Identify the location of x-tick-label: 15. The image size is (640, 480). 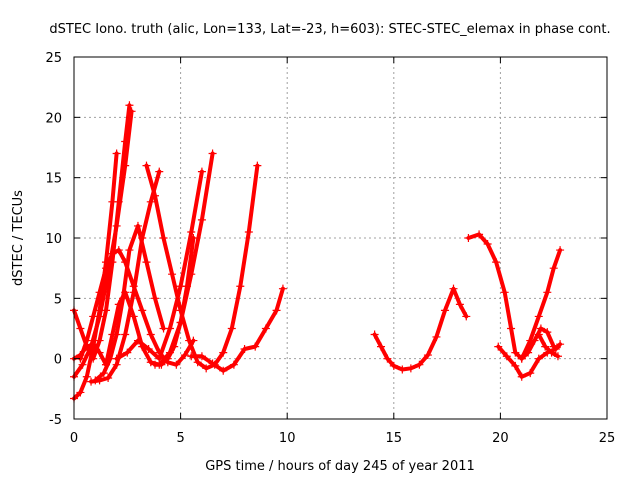
(394, 438).